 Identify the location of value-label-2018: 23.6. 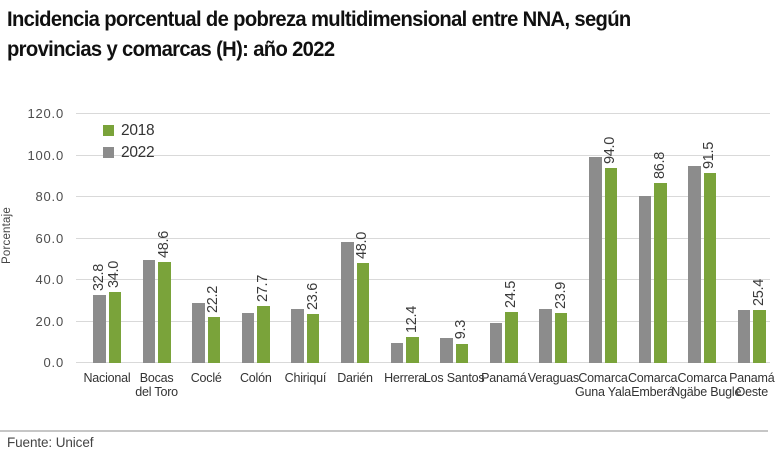
(312, 297).